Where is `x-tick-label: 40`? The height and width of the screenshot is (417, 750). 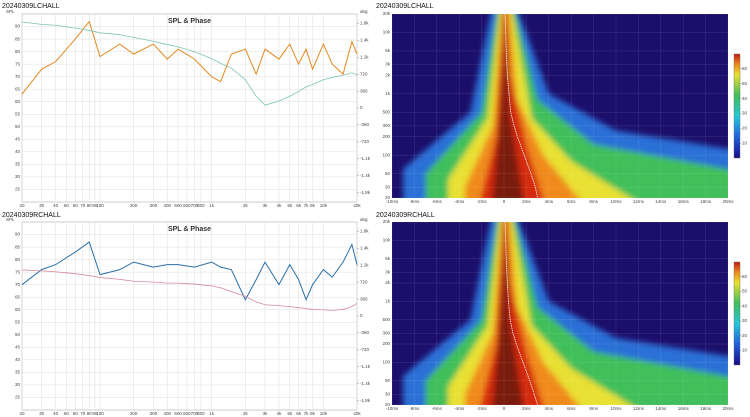
x-tick-label: 40 is located at coordinates (56, 413).